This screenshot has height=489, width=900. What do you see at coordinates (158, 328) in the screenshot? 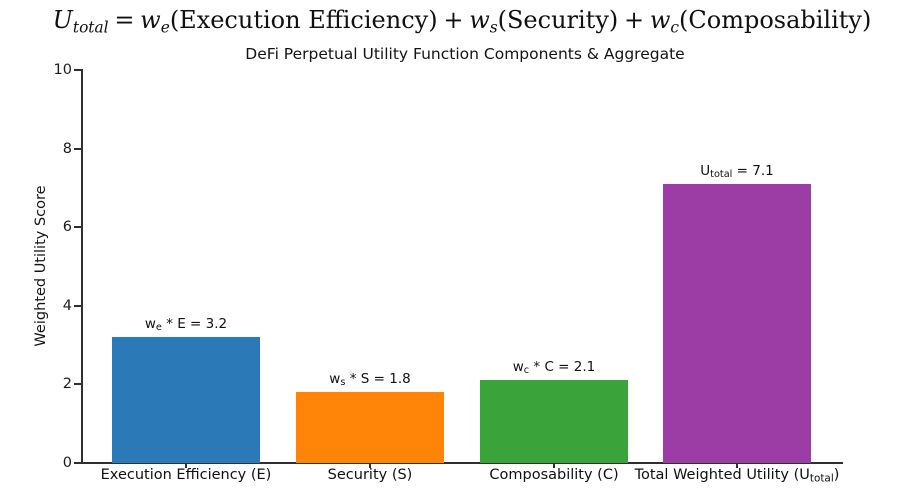
I see `label-subscript: e` at bounding box center [158, 328].